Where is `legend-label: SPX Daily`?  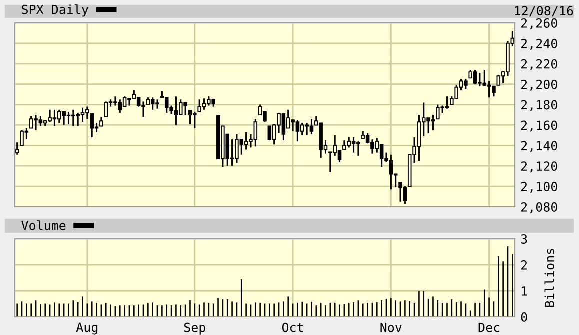
legend-label: SPX Daily is located at coordinates (55, 10).